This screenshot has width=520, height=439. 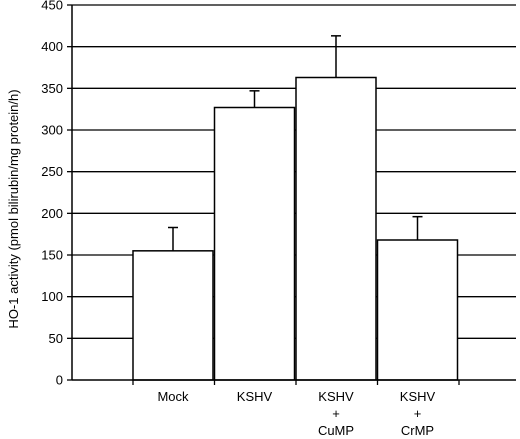 What do you see at coordinates (56, 338) in the screenshot?
I see `y-tick-label-50: 50` at bounding box center [56, 338].